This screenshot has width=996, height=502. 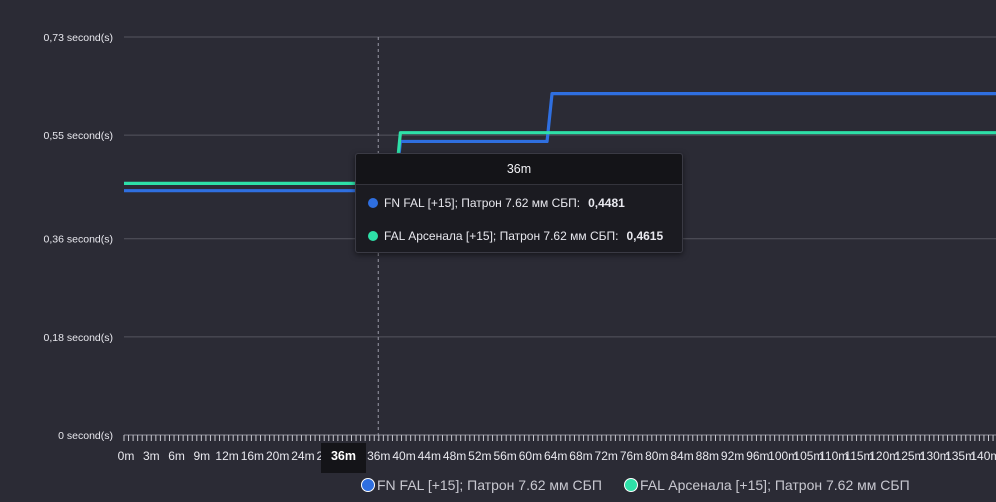 I want to click on x-tick-label: 9m, so click(x=201, y=456).